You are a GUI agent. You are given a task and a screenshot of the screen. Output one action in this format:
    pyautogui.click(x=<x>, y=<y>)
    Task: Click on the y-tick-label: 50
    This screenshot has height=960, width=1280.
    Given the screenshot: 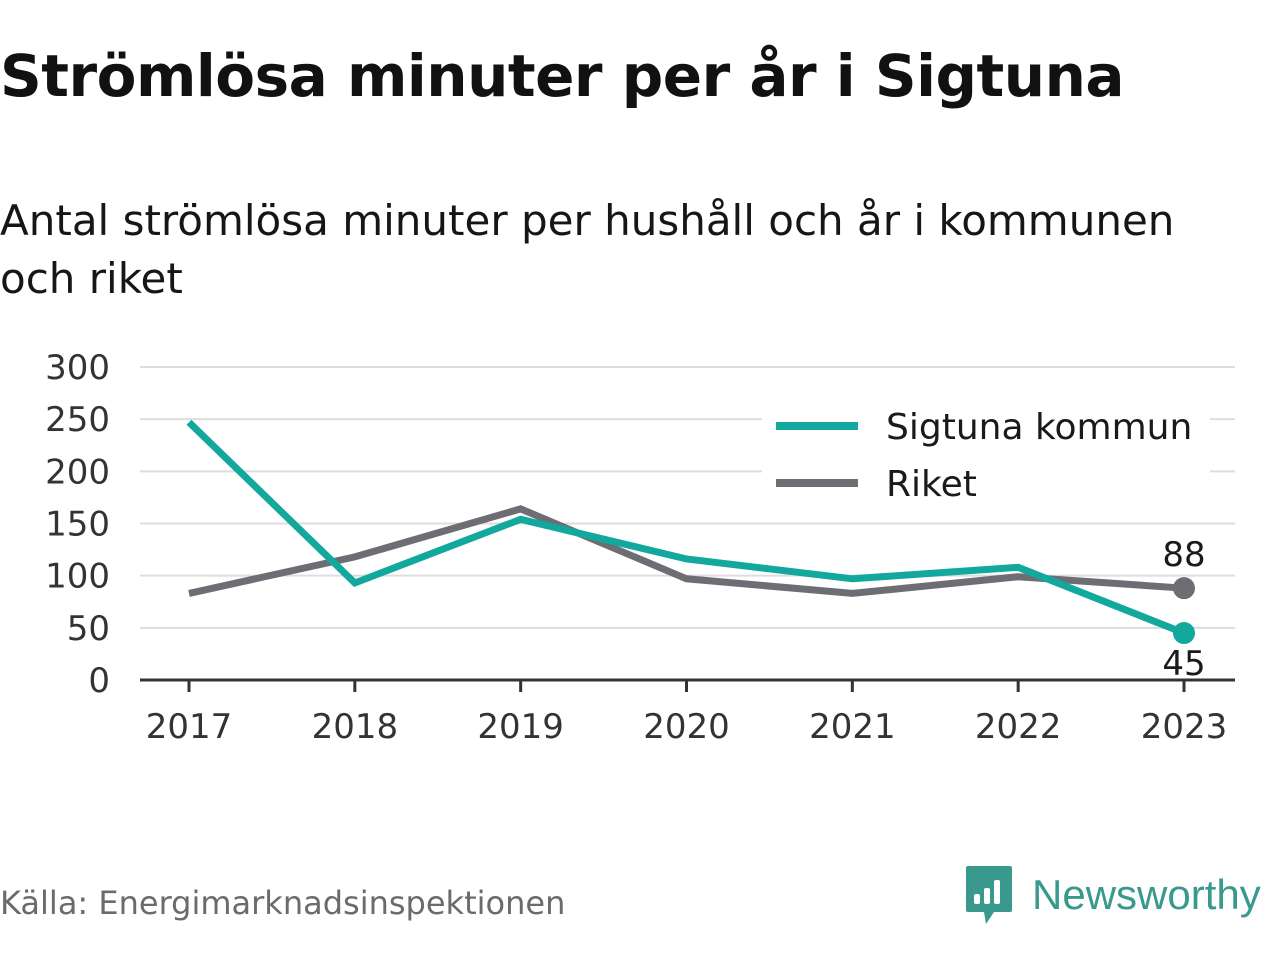 What is the action you would take?
    pyautogui.click(x=88, y=629)
    